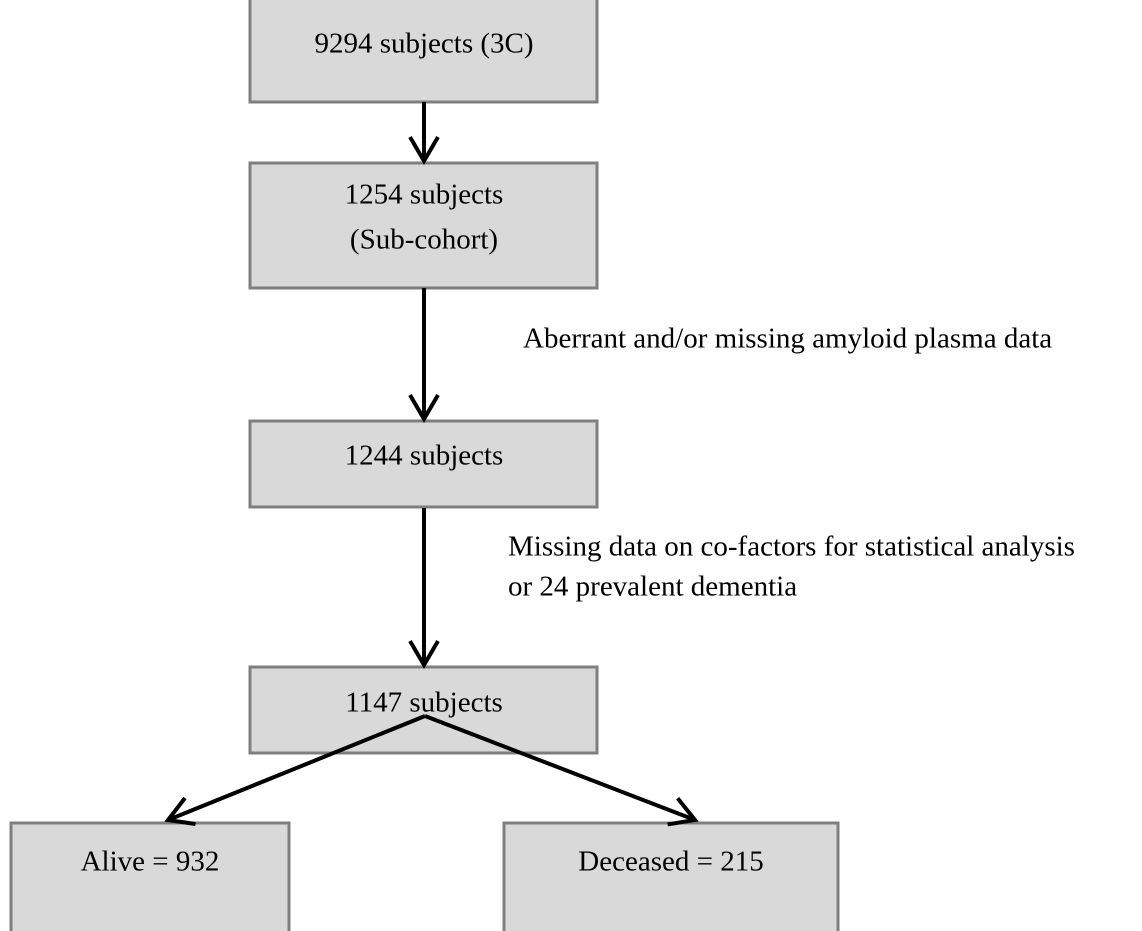  What do you see at coordinates (652, 587) in the screenshot?
I see `annotation: or 24 prevalent dementia` at bounding box center [652, 587].